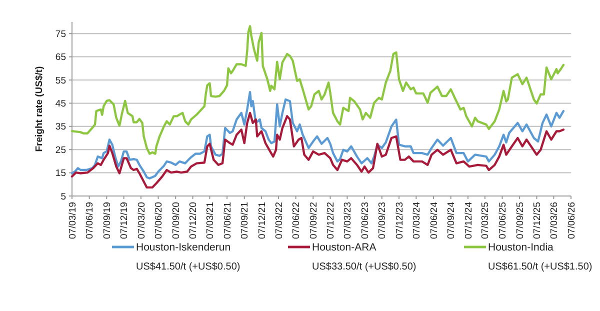 The width and height of the screenshot is (600, 311). Describe the element at coordinates (194, 220) in the screenshot. I see `x-tick-label: 07/12/20` at that location.